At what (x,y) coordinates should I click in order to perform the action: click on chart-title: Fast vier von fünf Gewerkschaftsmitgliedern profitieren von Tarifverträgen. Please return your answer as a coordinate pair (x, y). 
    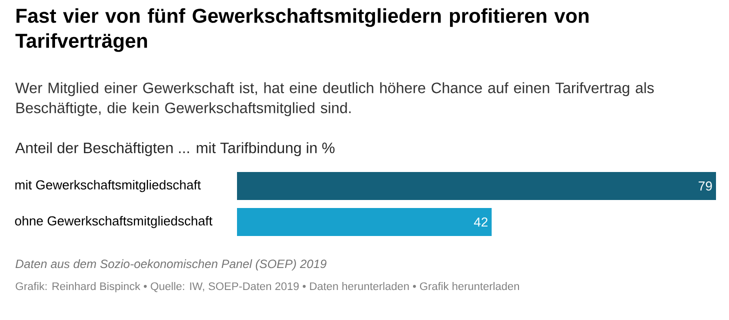
    Looking at the image, I should click on (302, 30).